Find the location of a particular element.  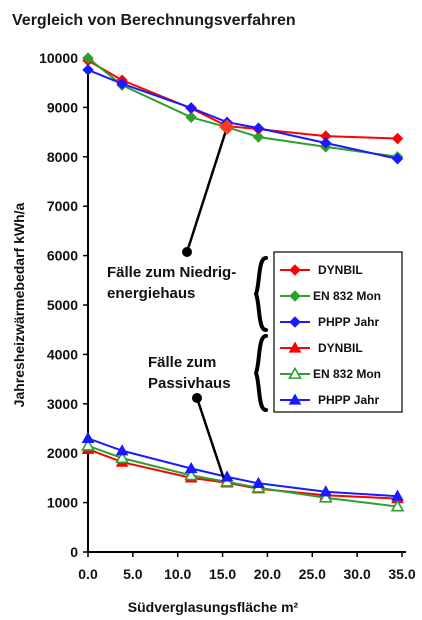

x-tick-label: 35.0 is located at coordinates (401, 574).